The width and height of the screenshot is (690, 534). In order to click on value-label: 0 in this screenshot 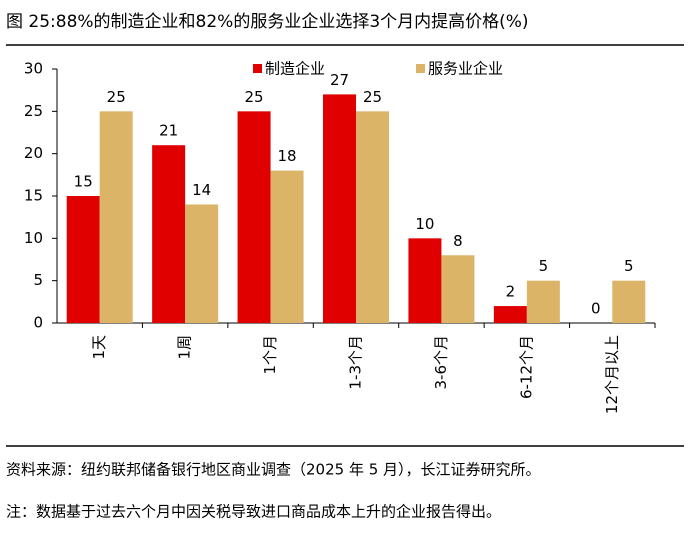, I will do `click(596, 309)`.